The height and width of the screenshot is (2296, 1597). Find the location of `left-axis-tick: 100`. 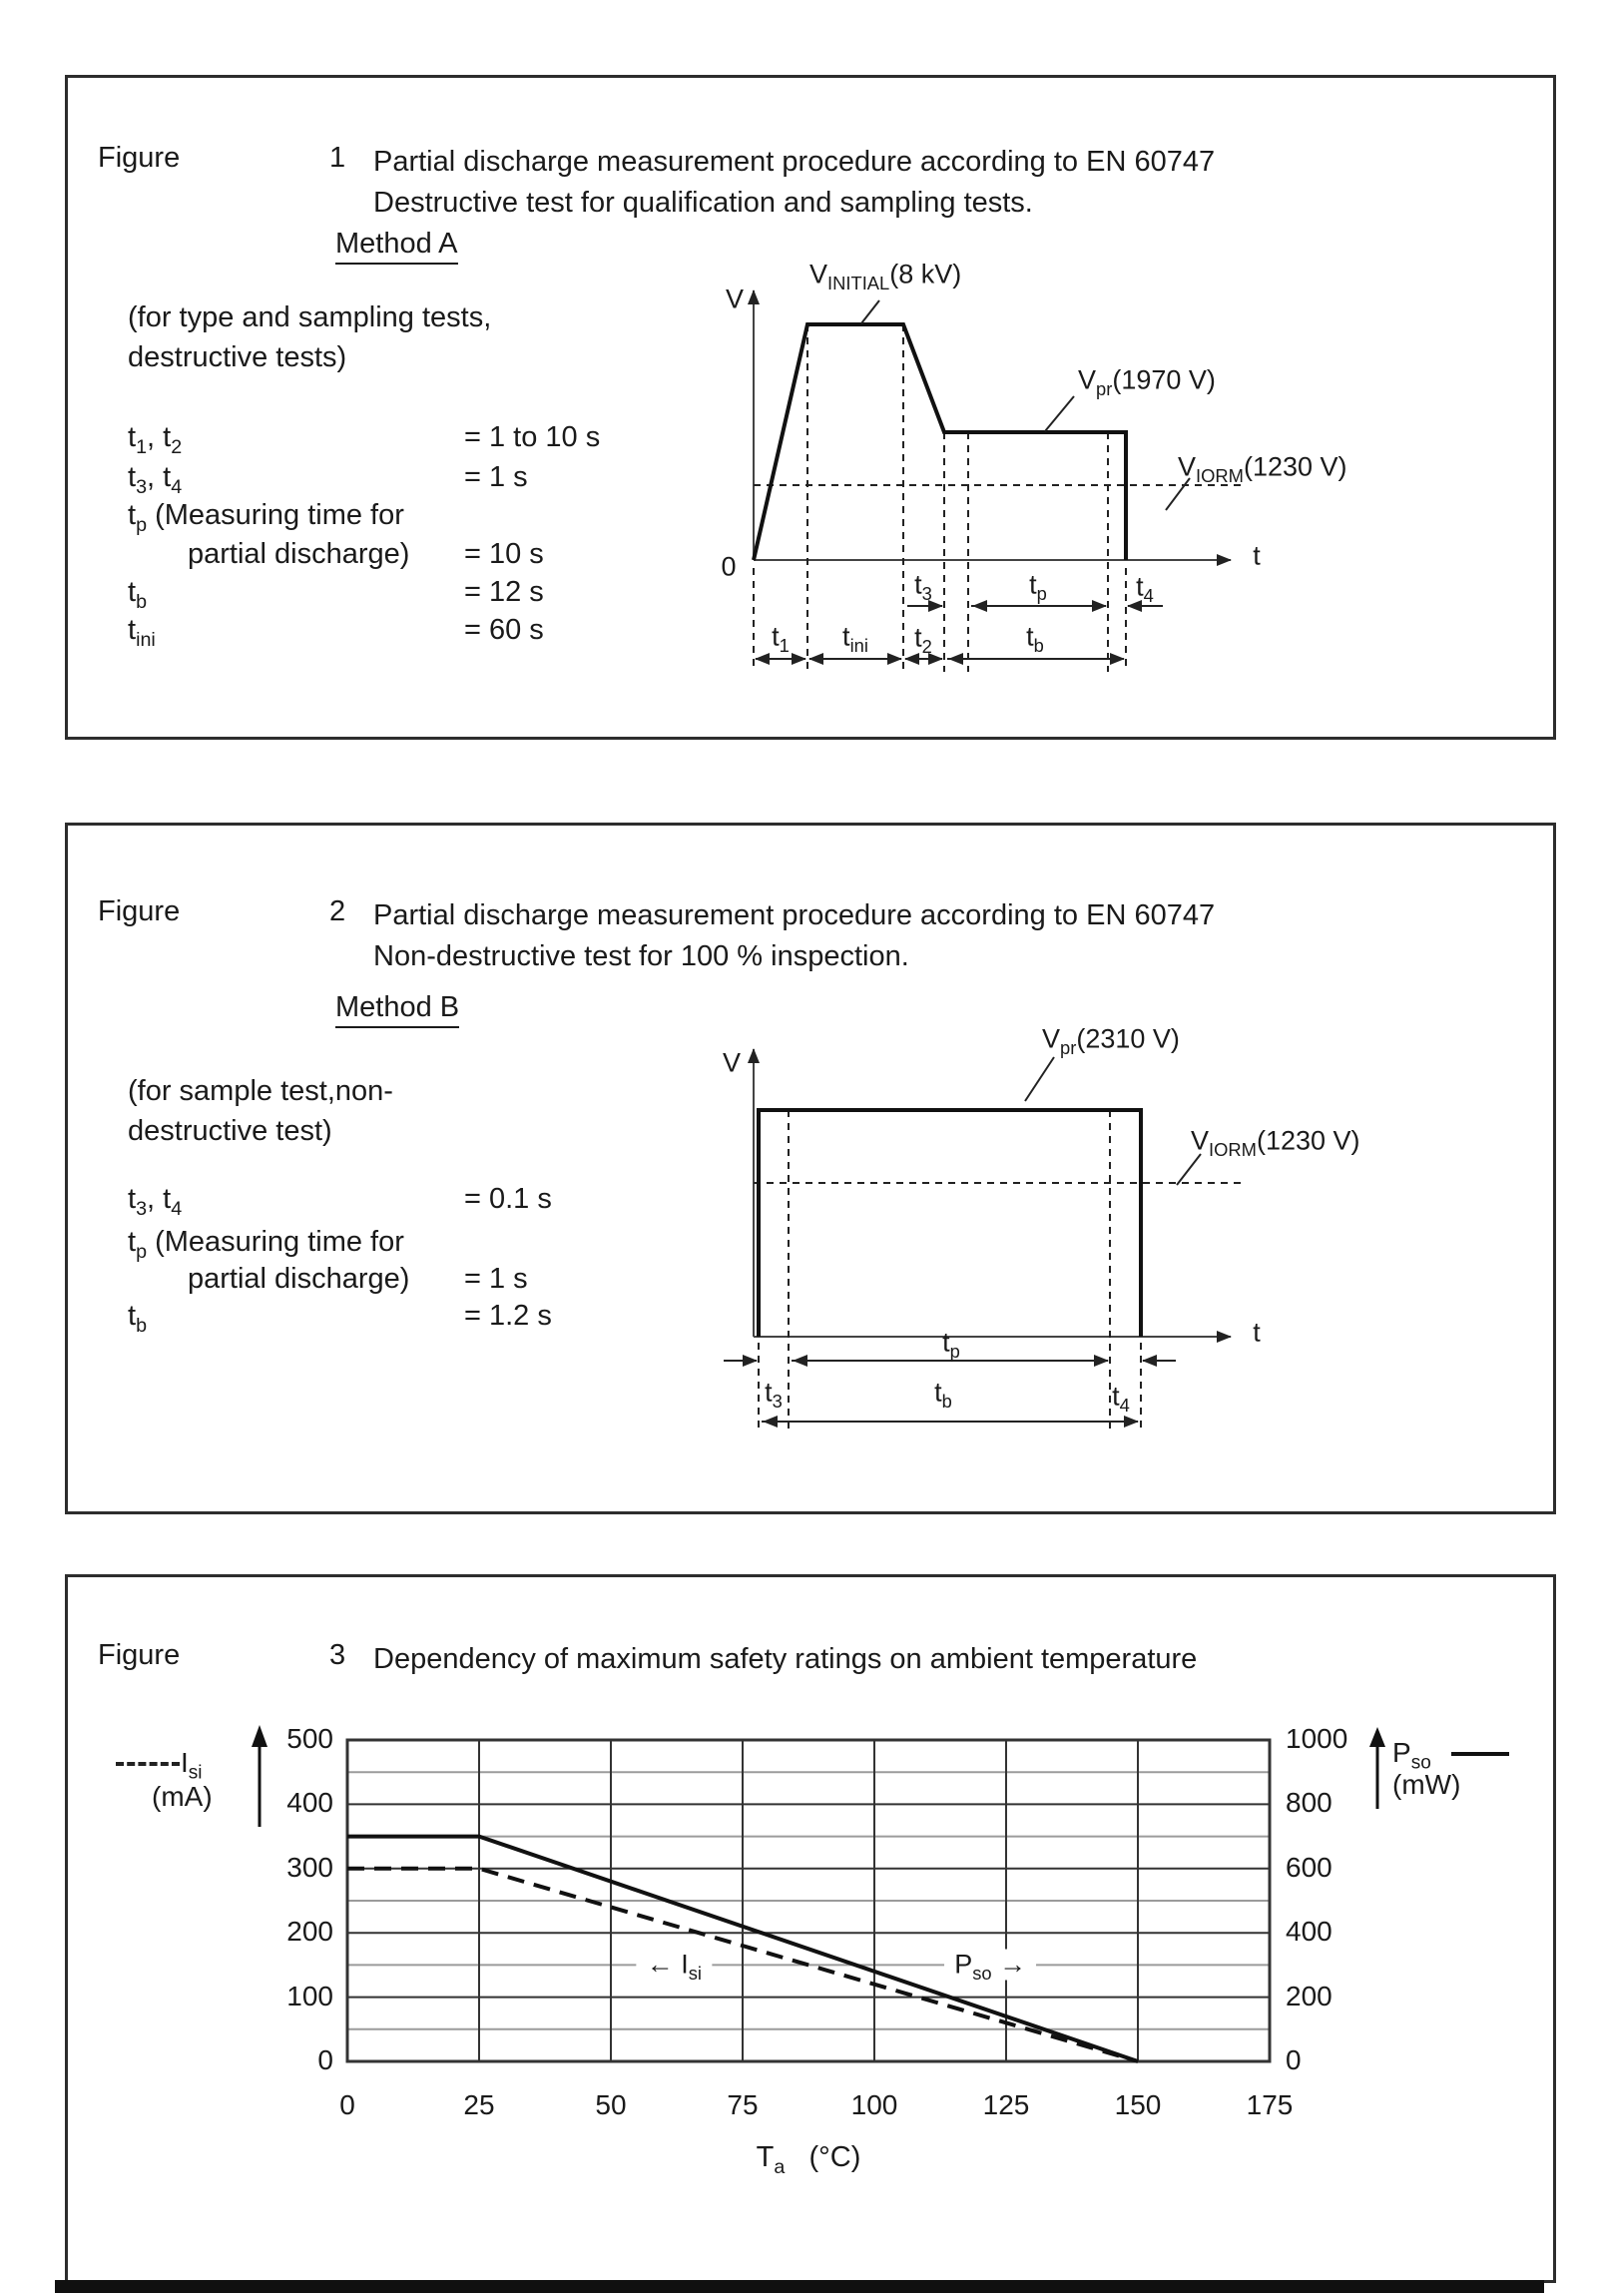

left-axis-tick: 100 is located at coordinates (309, 1996).